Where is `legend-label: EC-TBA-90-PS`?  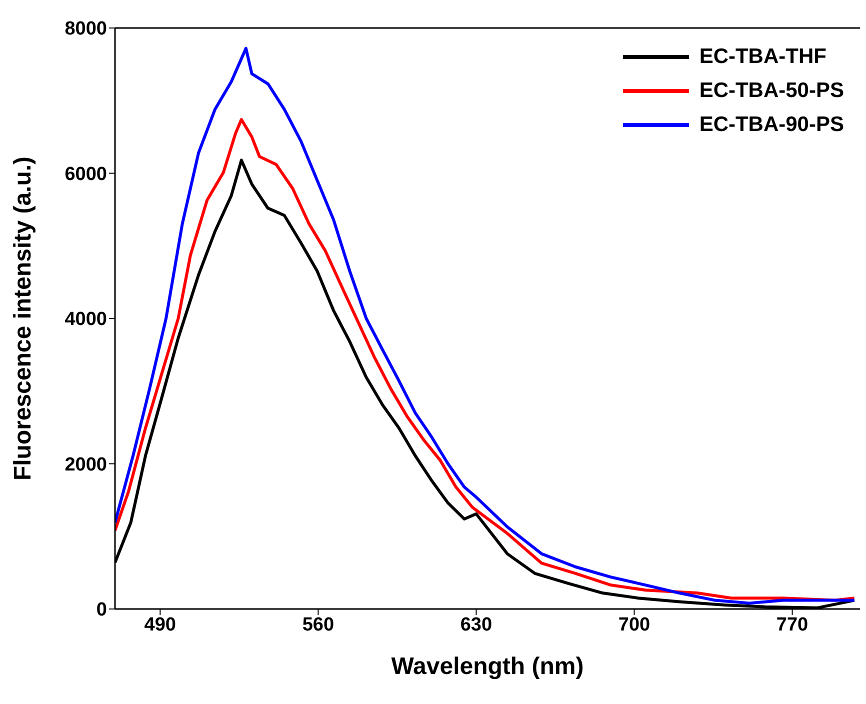 legend-label: EC-TBA-90-PS is located at coordinates (771, 125).